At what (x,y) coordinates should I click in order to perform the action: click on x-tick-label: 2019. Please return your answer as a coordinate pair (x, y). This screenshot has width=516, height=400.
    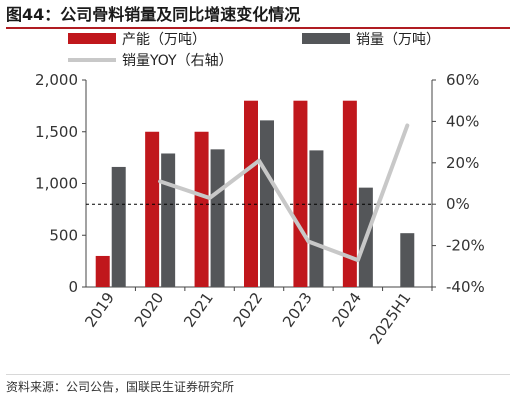
    Looking at the image, I should click on (99, 310).